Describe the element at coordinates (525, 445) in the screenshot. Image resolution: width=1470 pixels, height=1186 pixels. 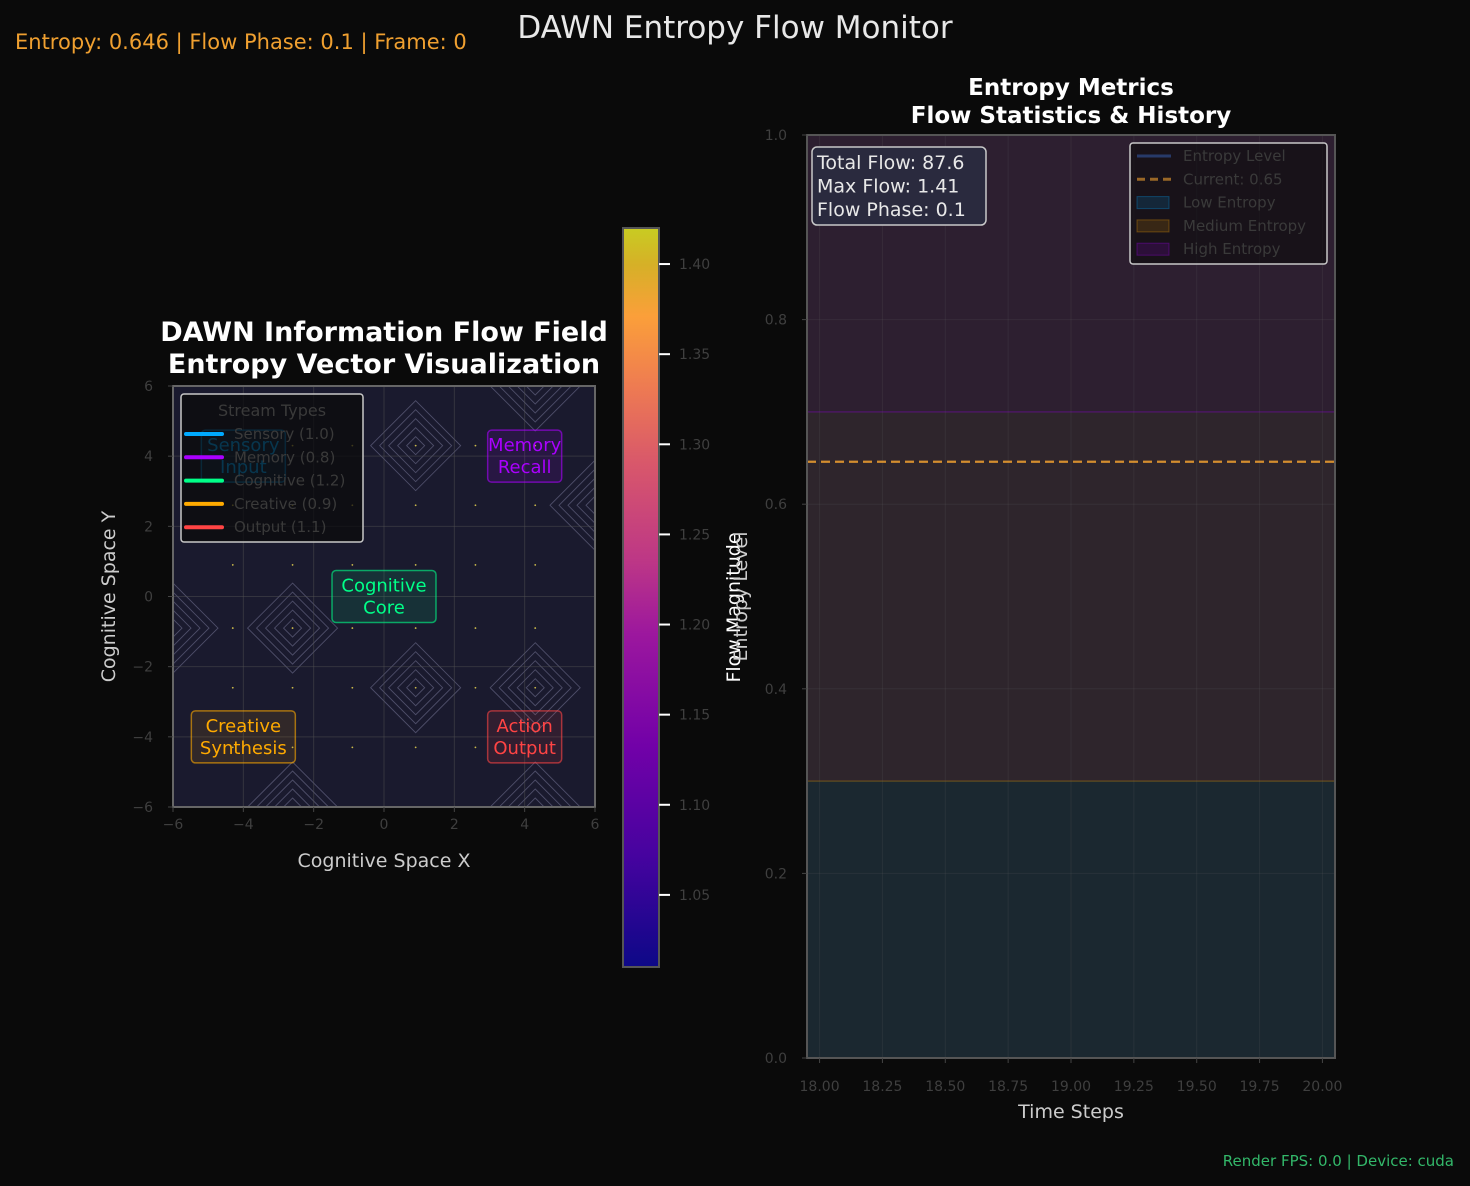
I see `region-label: Memory` at that location.